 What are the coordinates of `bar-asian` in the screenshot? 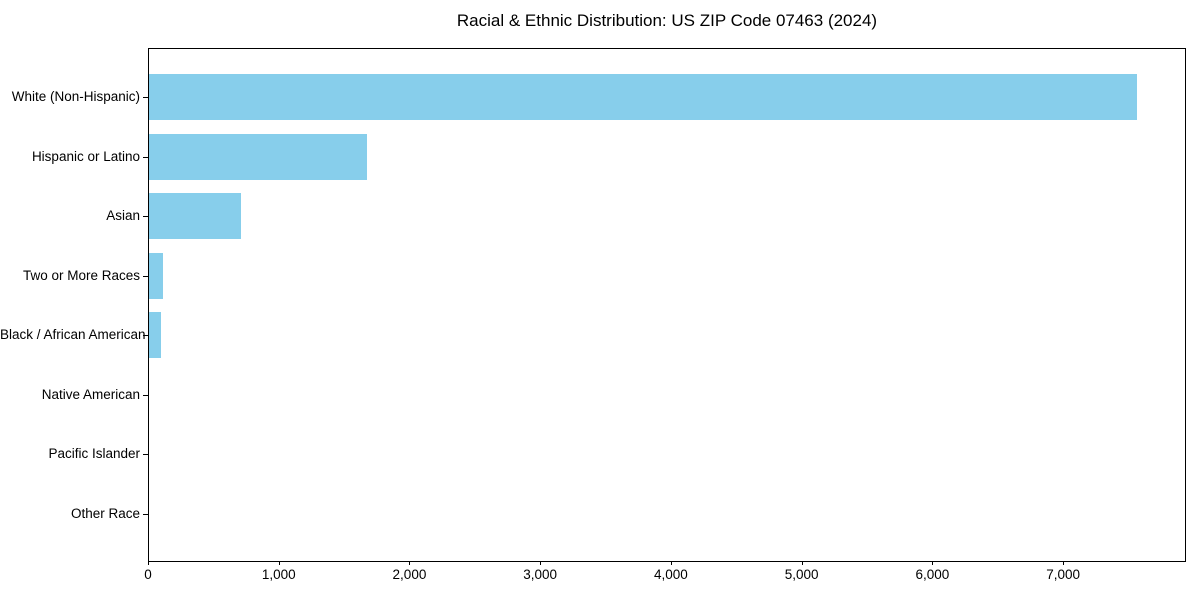 It's located at (195, 216).